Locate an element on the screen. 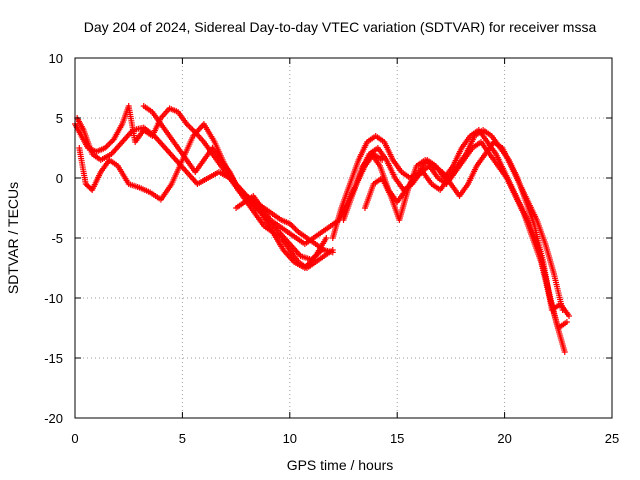 The width and height of the screenshot is (640, 480). y-tick-labels: -20 -15 -10 -5 0 5 10 is located at coordinates (53, 238).